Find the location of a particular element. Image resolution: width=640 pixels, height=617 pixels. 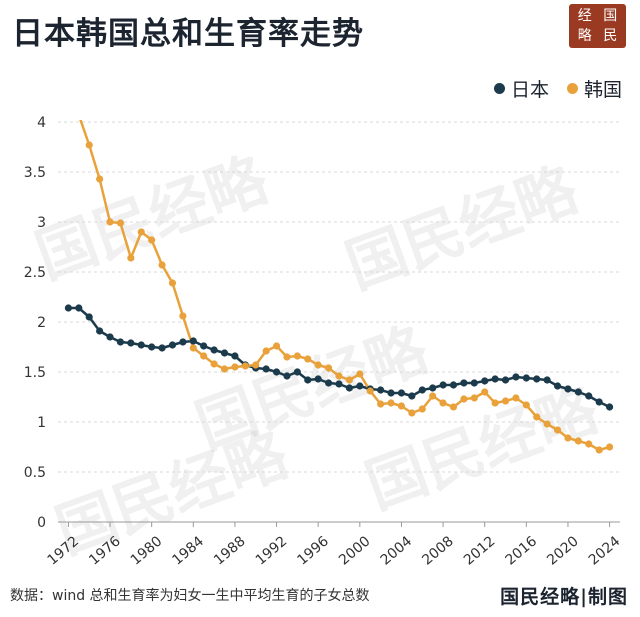

y-tick-label: 4 is located at coordinates (41, 123).